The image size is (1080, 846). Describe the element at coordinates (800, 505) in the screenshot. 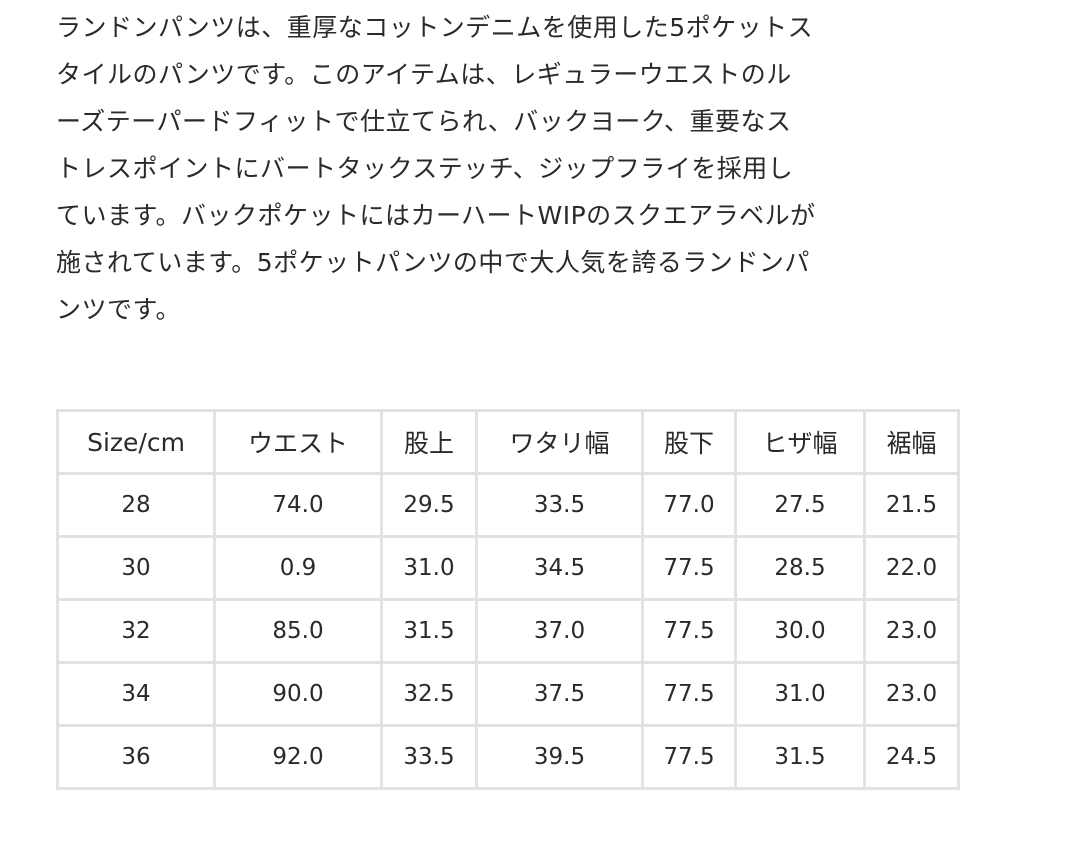

I see `measurement-cell: 27.5` at that location.